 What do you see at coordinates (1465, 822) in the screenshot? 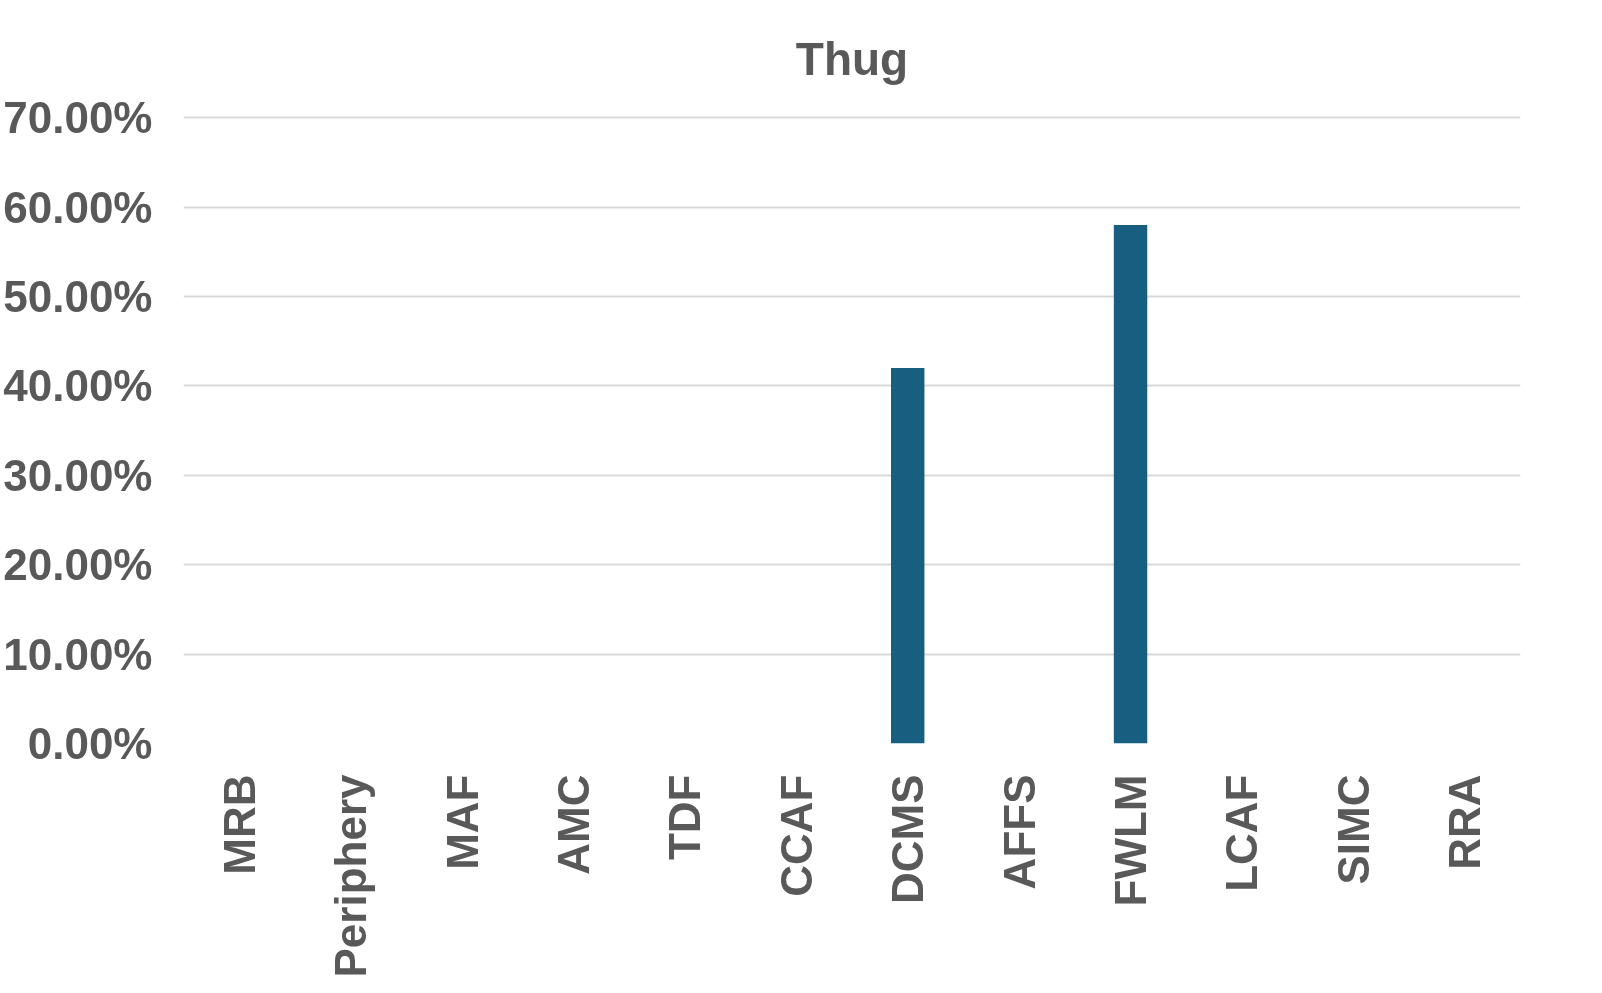
I see `x-tick-label: RRA` at bounding box center [1465, 822].